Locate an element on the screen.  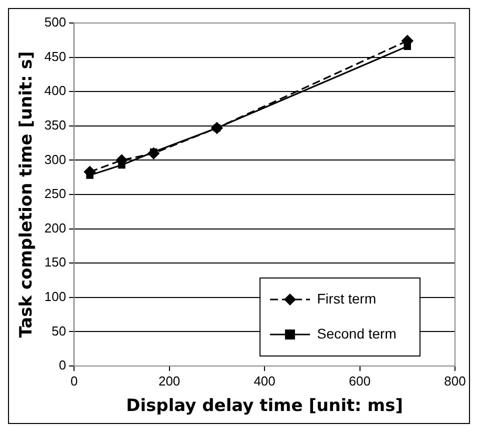
x-tick-label: 800 is located at coordinates (455, 380).